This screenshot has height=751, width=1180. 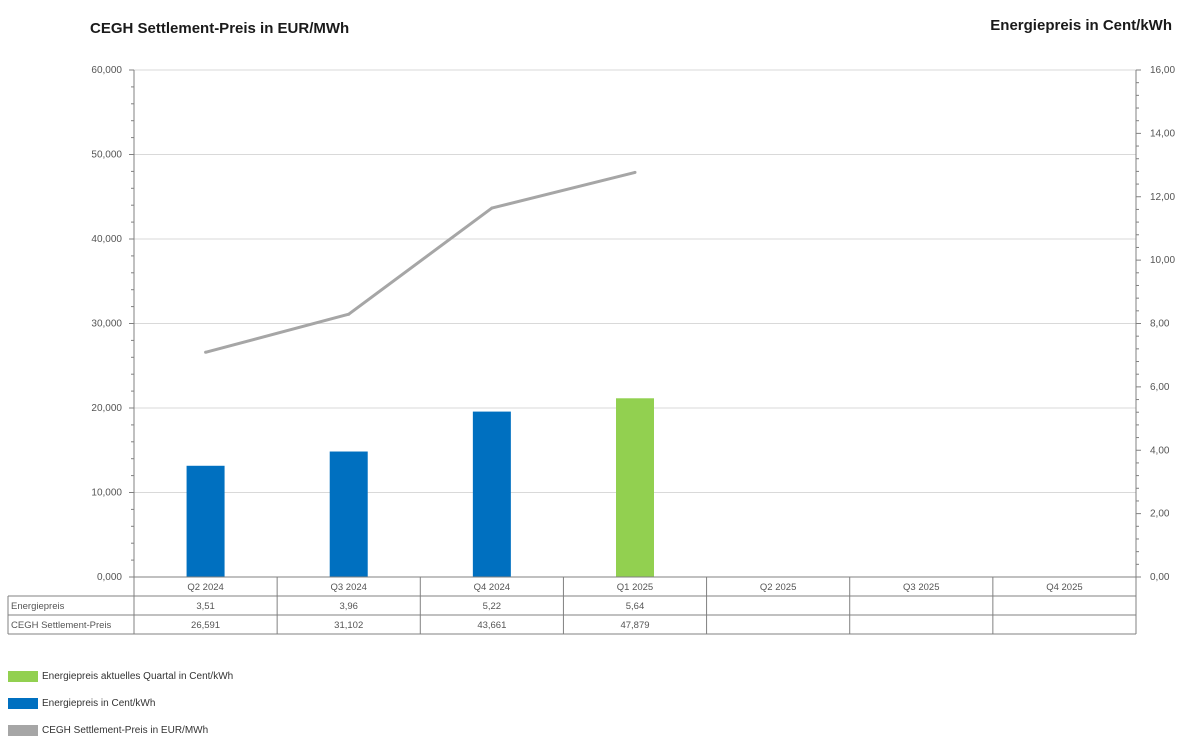 What do you see at coordinates (125, 730) in the screenshot?
I see `legend-label: CEGH Settlement-Preis in EUR/MWh` at bounding box center [125, 730].